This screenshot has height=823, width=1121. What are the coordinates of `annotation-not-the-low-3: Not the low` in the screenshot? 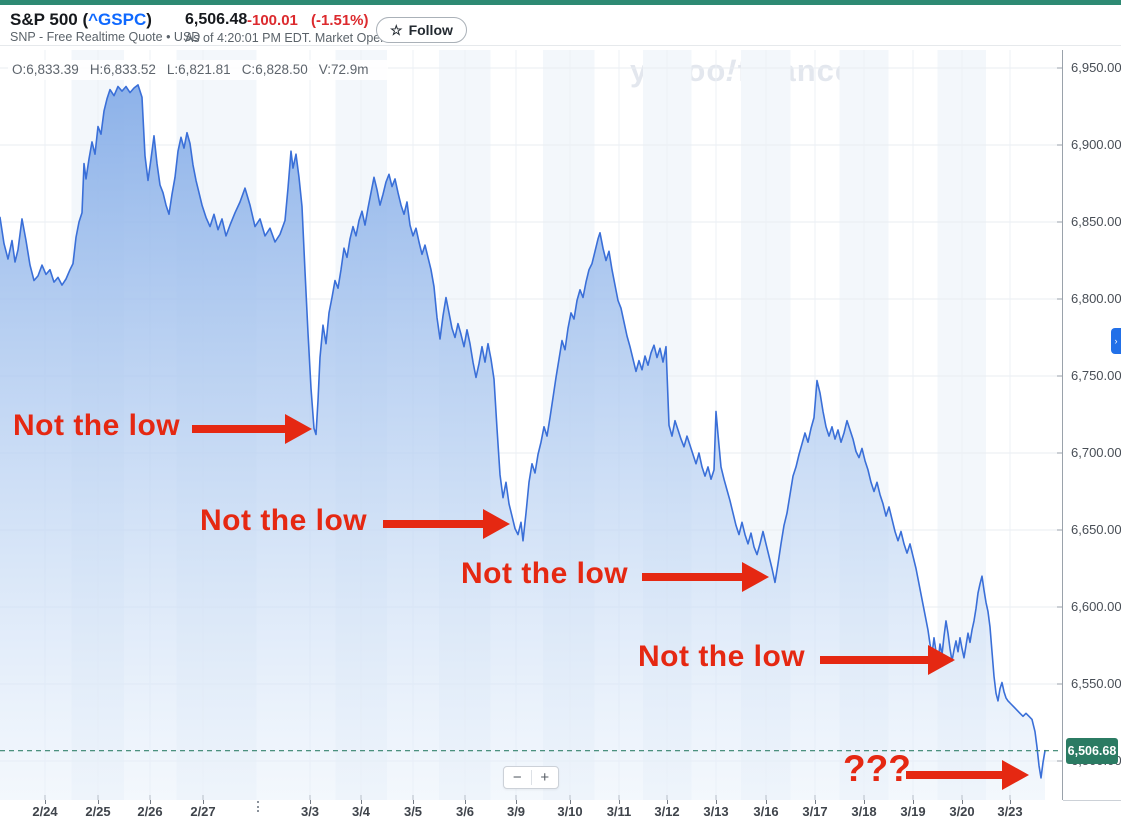 It's located at (545, 573).